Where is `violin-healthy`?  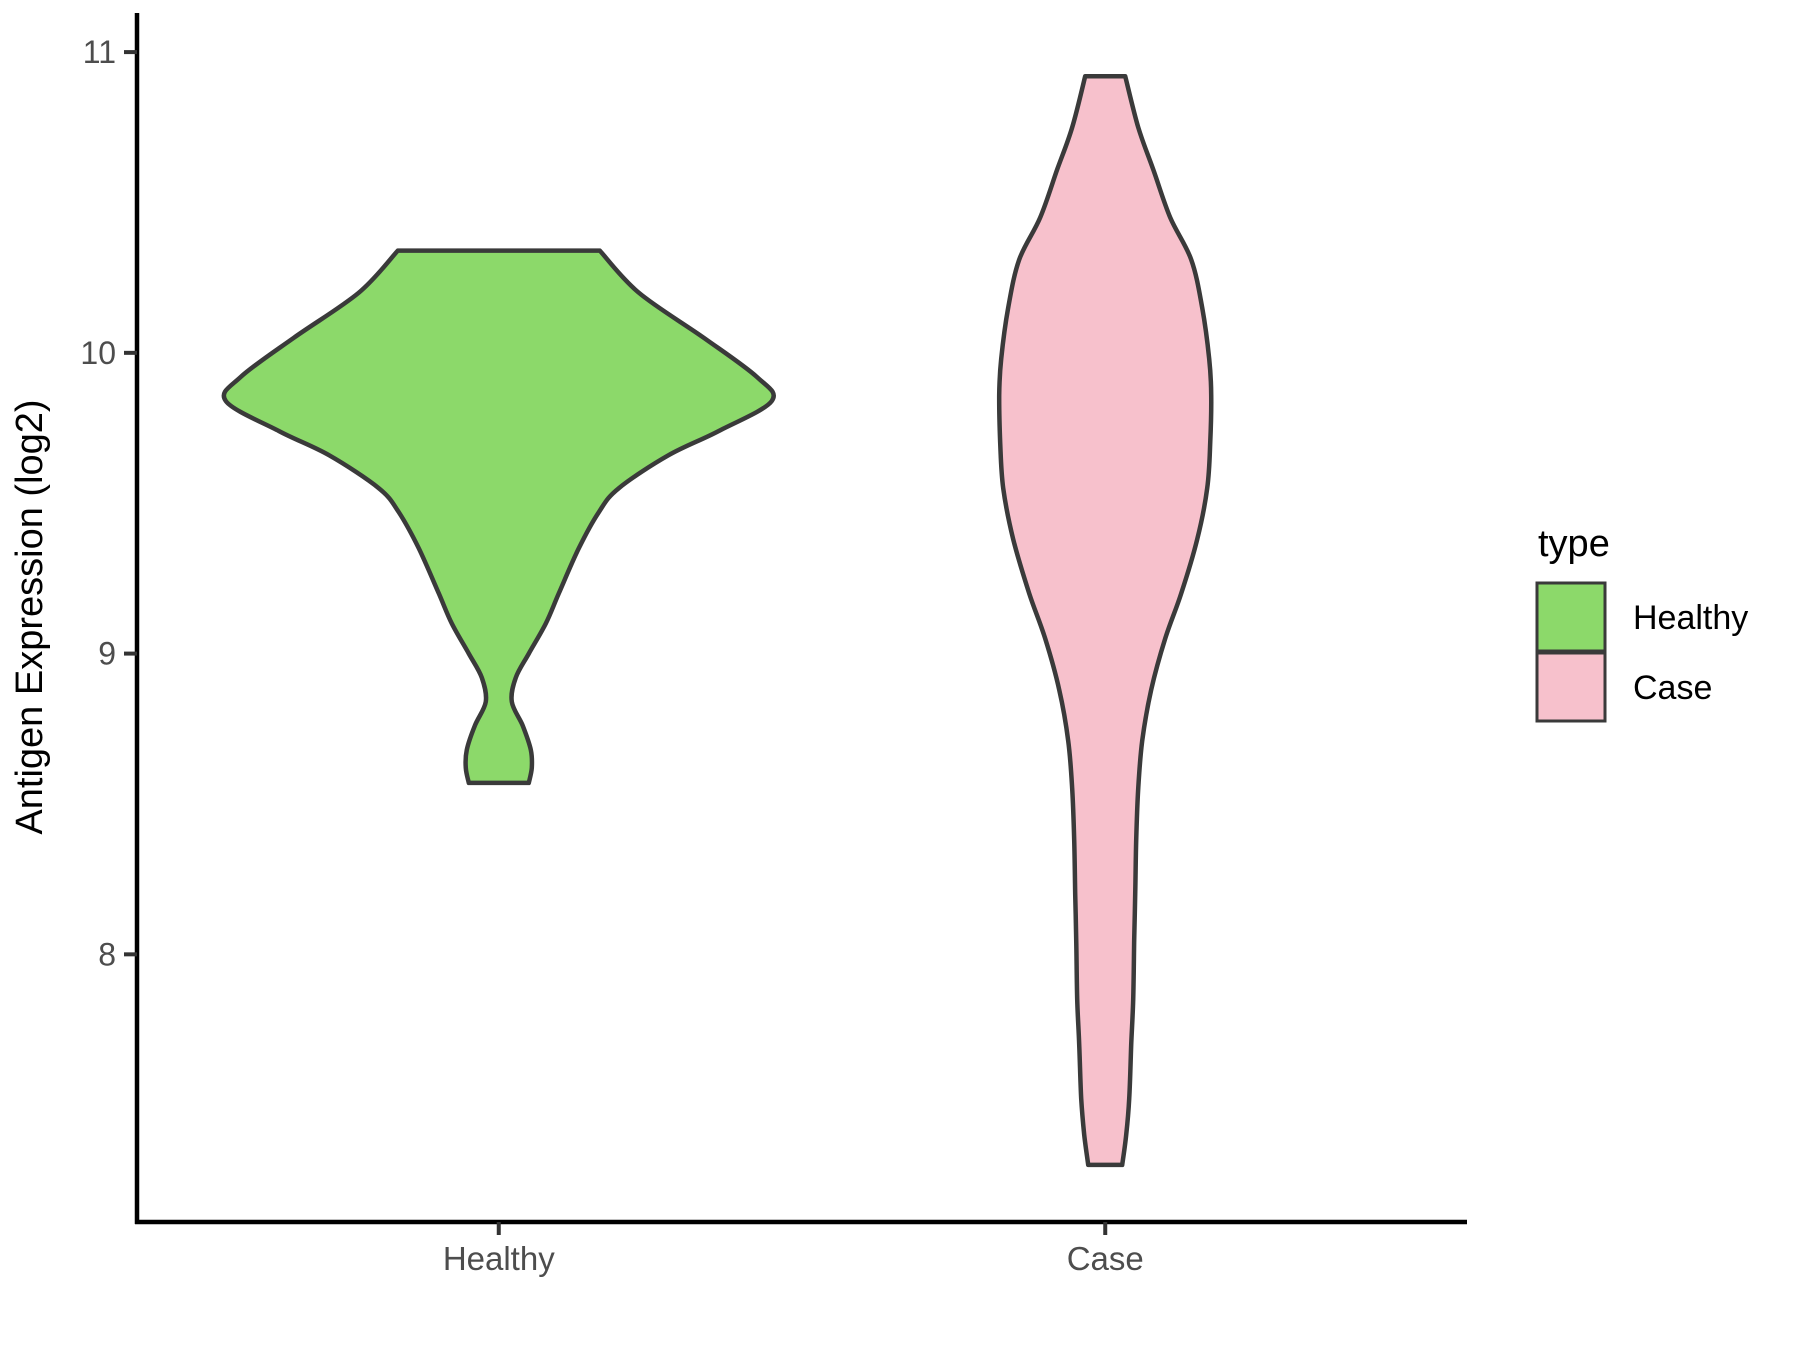 violin-healthy is located at coordinates (498, 517).